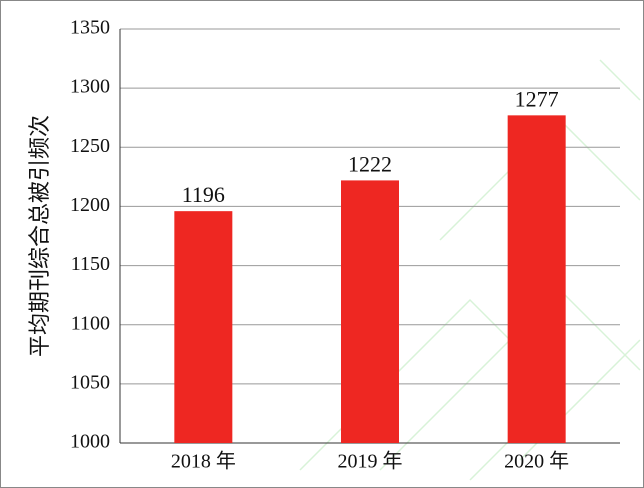  I want to click on x-tick-label: 2018 年, so click(203, 461).